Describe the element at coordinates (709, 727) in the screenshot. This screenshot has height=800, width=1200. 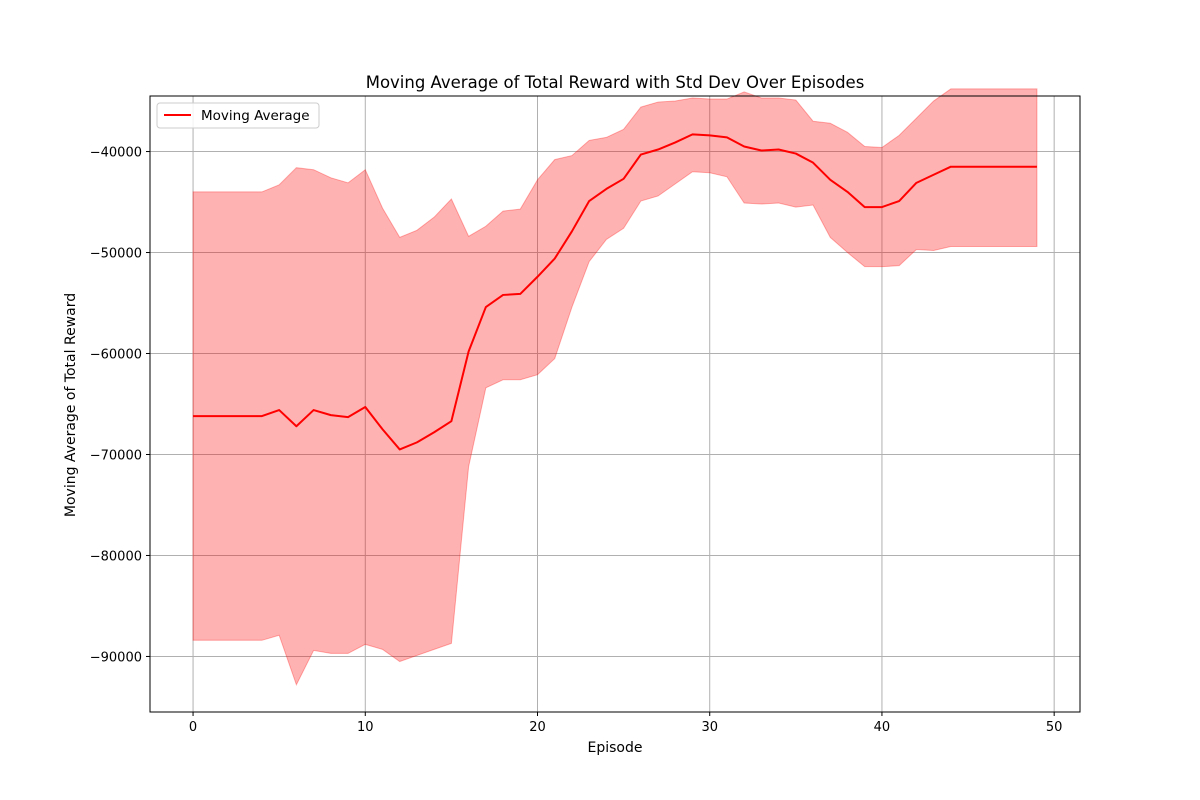
I see `x-tick-label: 30` at that location.